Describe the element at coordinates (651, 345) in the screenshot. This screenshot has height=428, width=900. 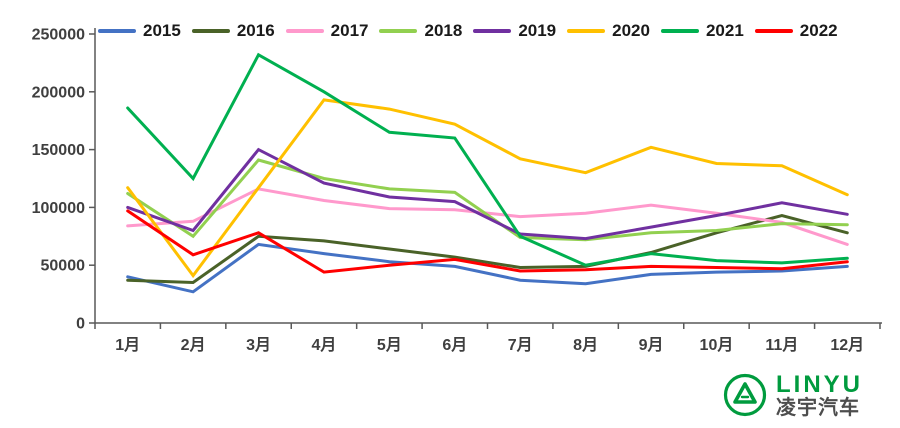
I see `x-tick-label-9: 9月` at that location.